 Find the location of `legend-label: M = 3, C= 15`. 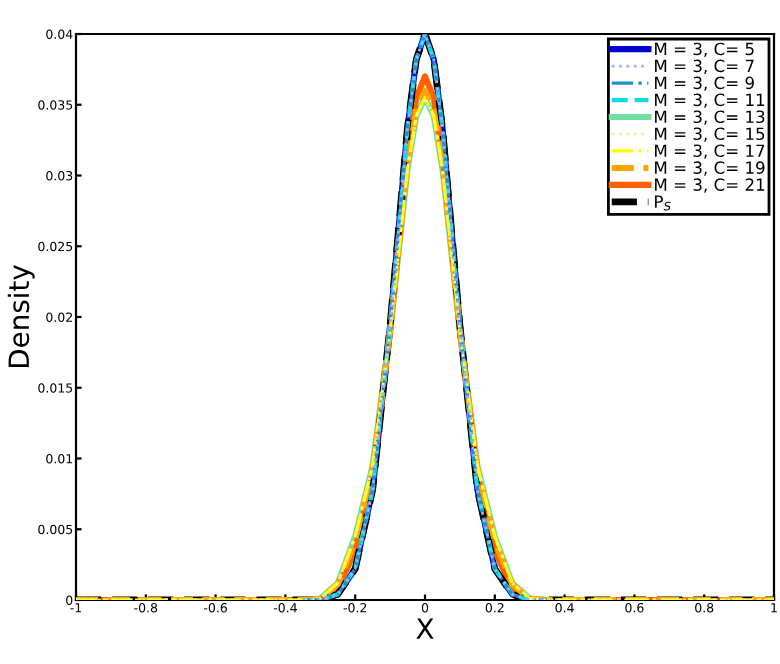

legend-label: M = 3, C= 15 is located at coordinates (710, 134).